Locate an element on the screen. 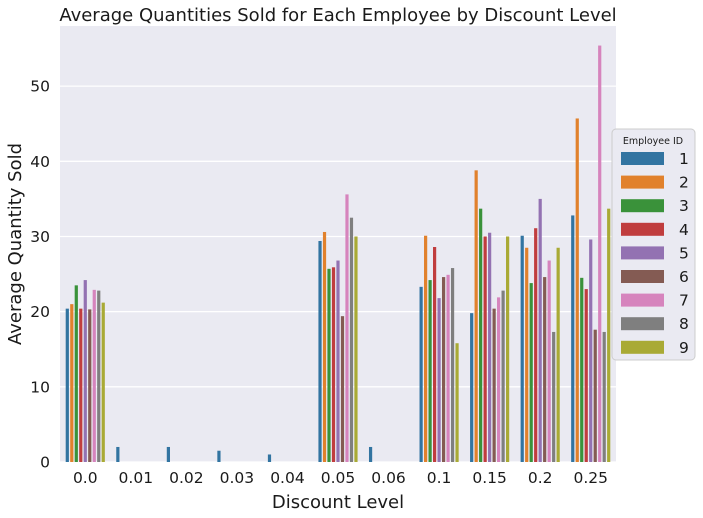 This screenshot has width=703, height=518. legend-title: Employee ID is located at coordinates (653, 141).